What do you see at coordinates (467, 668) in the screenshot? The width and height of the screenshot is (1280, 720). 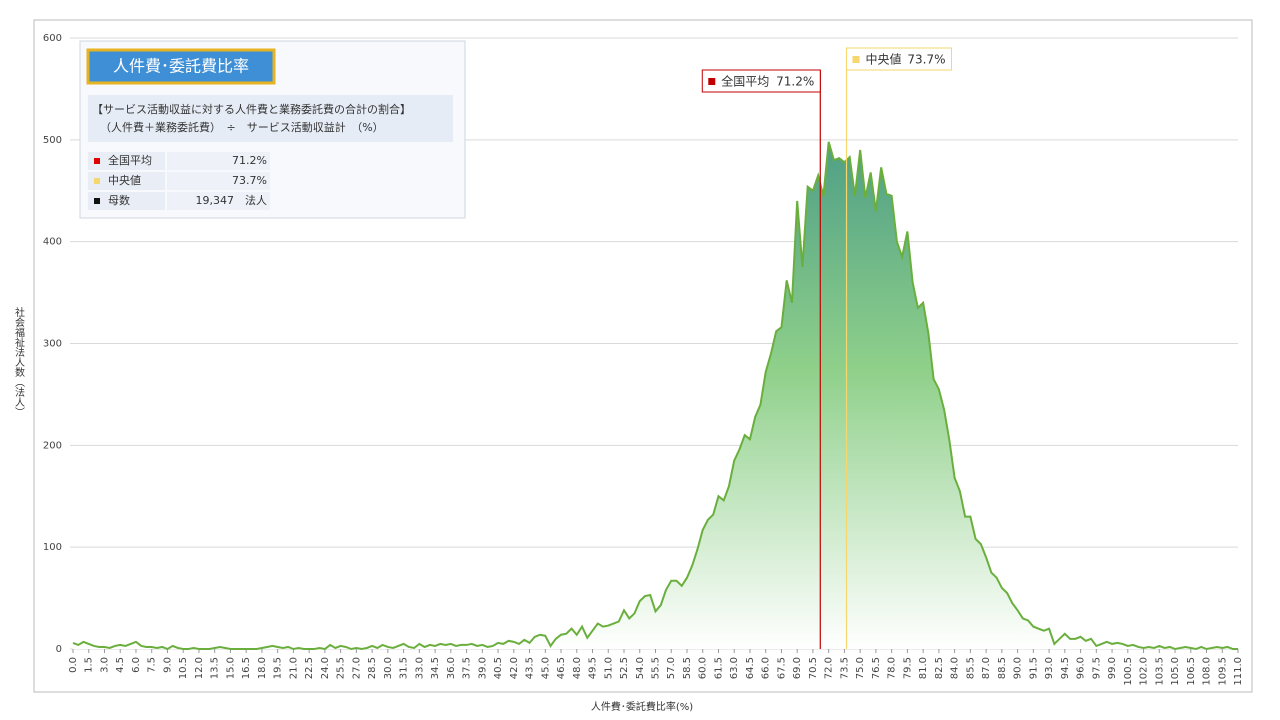 I see `x-tick-label: 37.5` at bounding box center [467, 668].